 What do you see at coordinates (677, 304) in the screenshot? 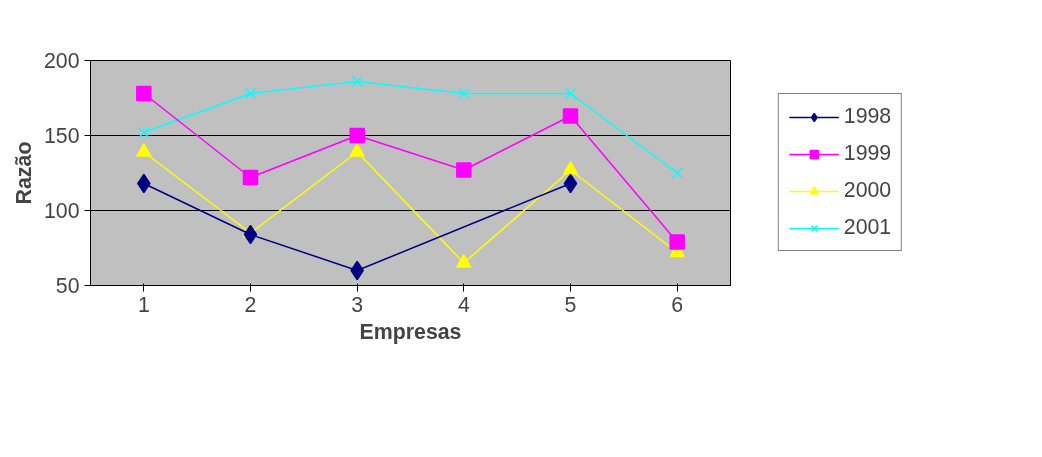
I see `x-tick-label: 6` at bounding box center [677, 304].